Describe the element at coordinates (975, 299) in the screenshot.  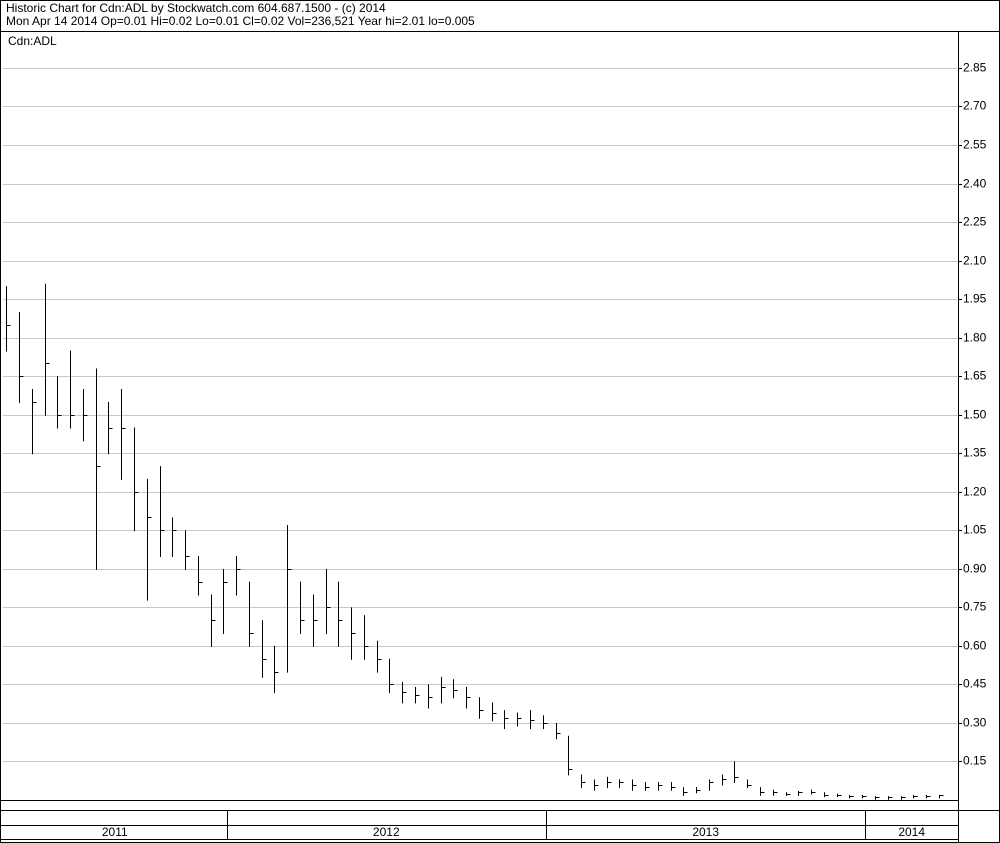
I see `y-tick-label: 1.95` at that location.